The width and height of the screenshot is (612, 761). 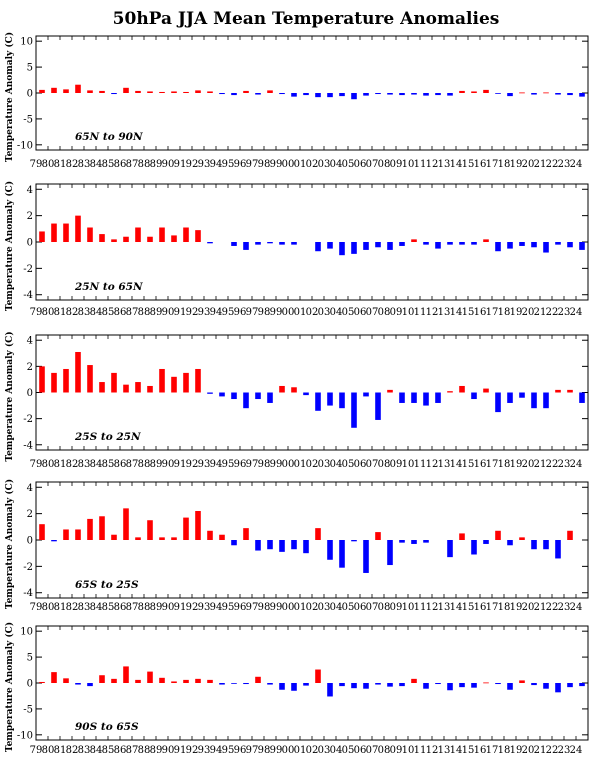 What do you see at coordinates (144, 750) in the screenshot?
I see `x-tick-label: 88` at bounding box center [144, 750].